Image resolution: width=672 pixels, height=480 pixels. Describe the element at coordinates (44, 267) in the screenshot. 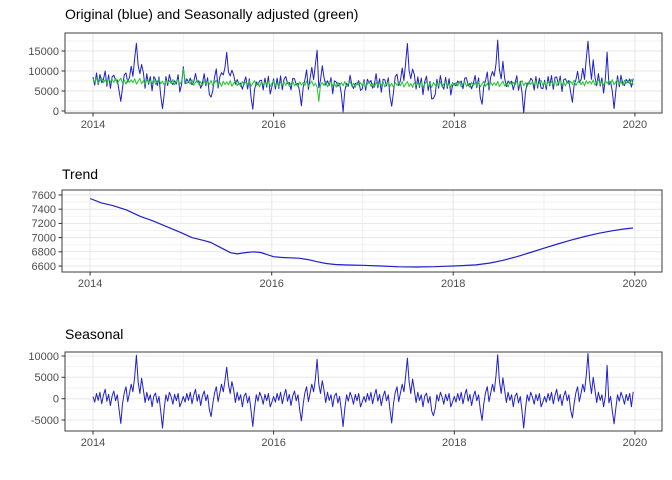

I see `svg-text: 6600` at that location.